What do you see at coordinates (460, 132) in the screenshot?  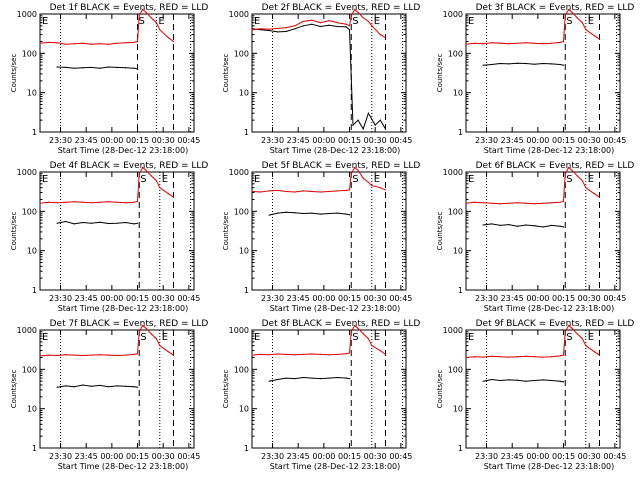 I see `y-tick-label: 1` at bounding box center [460, 132].